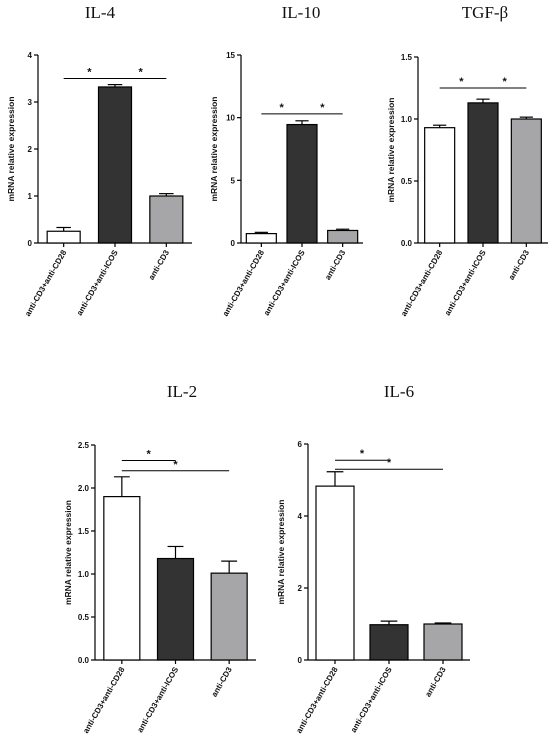 The height and width of the screenshot is (751, 555). Describe the element at coordinates (399, 391) in the screenshot. I see `chart-title: IL-6` at that location.